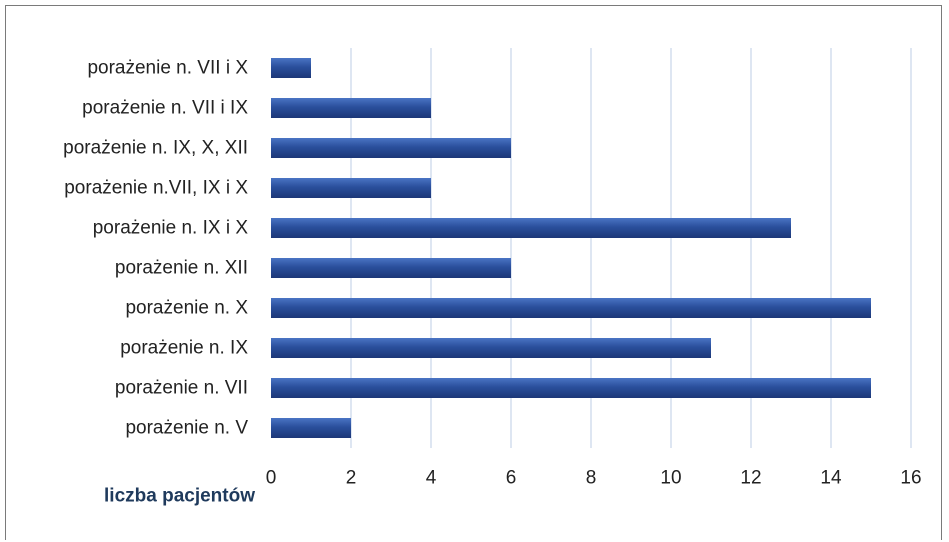 The width and height of the screenshot is (949, 542). What do you see at coordinates (184, 348) in the screenshot?
I see `category-label: porażenie n. IX` at bounding box center [184, 348].